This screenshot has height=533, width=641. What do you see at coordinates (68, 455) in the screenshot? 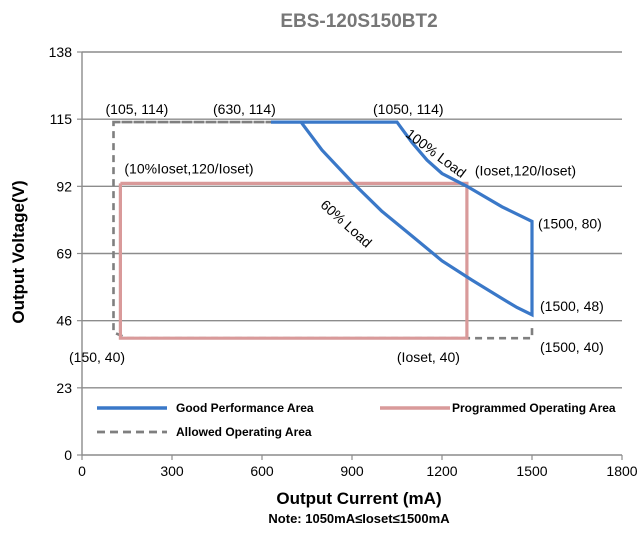
I see `y-tick-label: 0` at bounding box center [68, 455].